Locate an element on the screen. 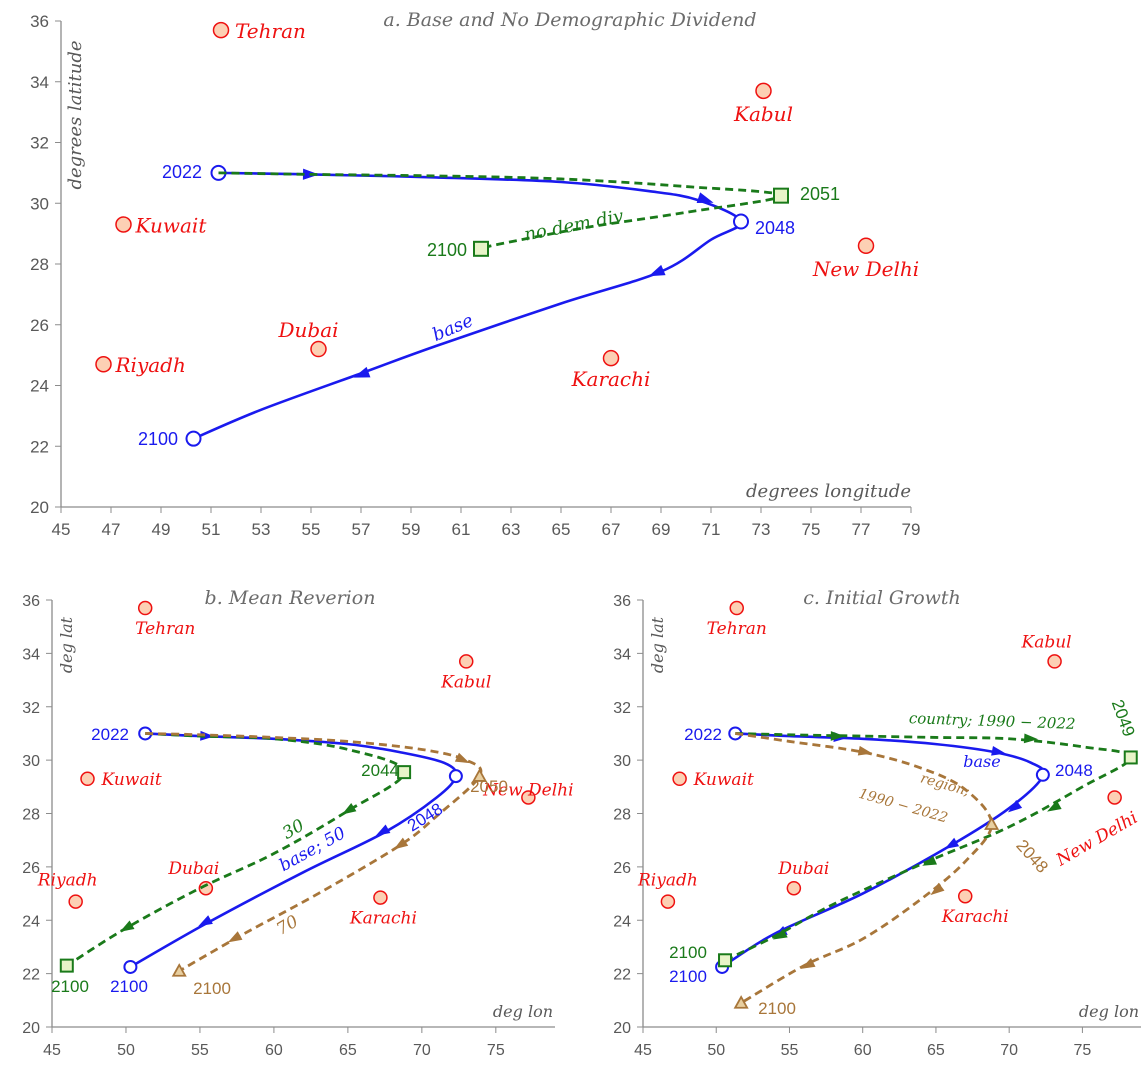 The width and height of the screenshot is (1141, 1066). series-label: 1990 − 2022 is located at coordinates (903, 806).